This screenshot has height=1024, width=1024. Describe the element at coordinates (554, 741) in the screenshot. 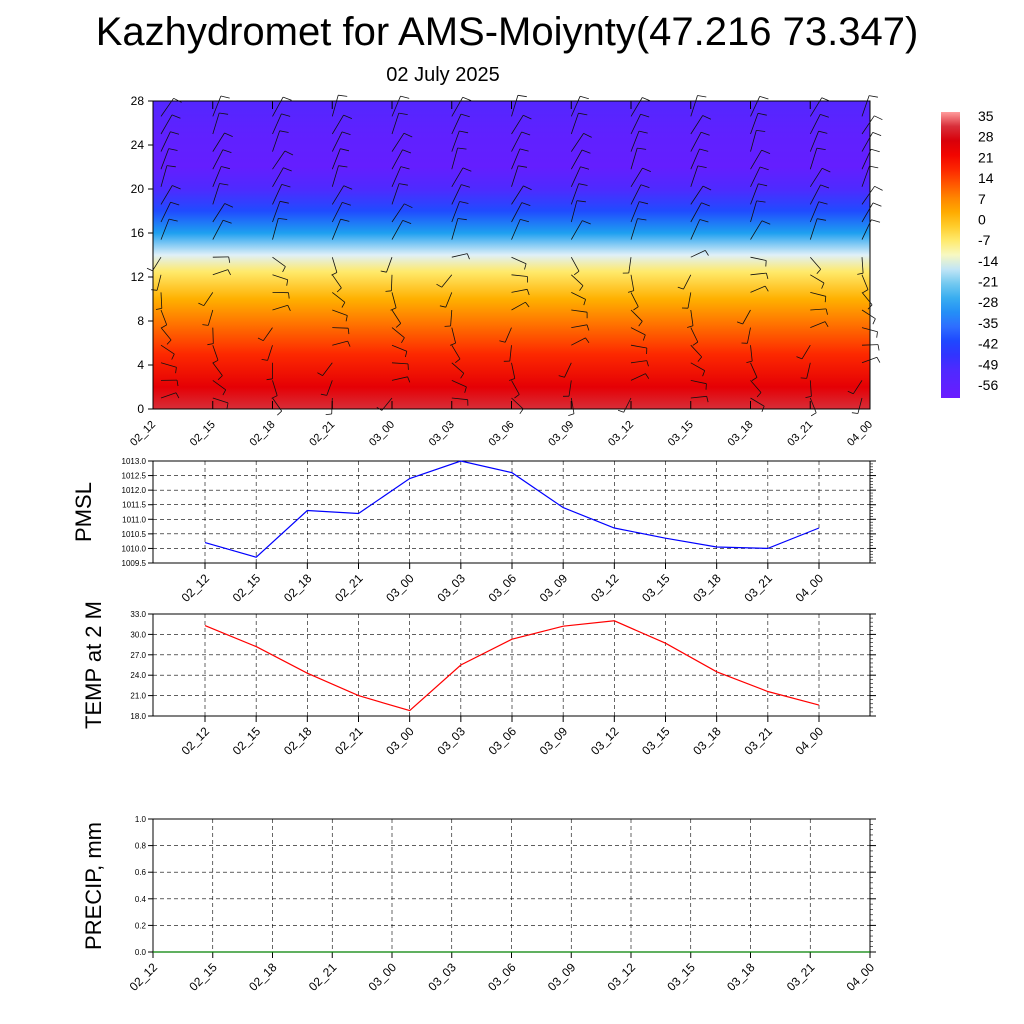

I see `x-tick-label: 03_09` at that location.